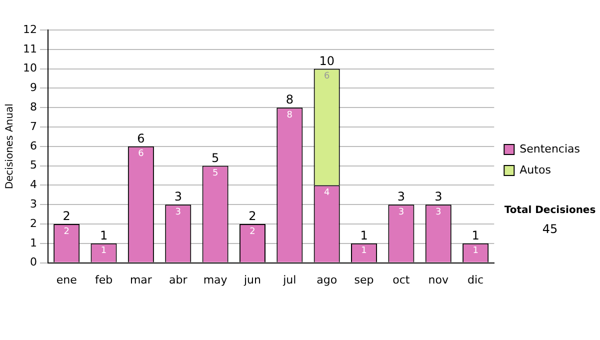 This screenshot has width=600, height=340. Describe the element at coordinates (141, 279) in the screenshot. I see `x-tick-label: mar` at that location.